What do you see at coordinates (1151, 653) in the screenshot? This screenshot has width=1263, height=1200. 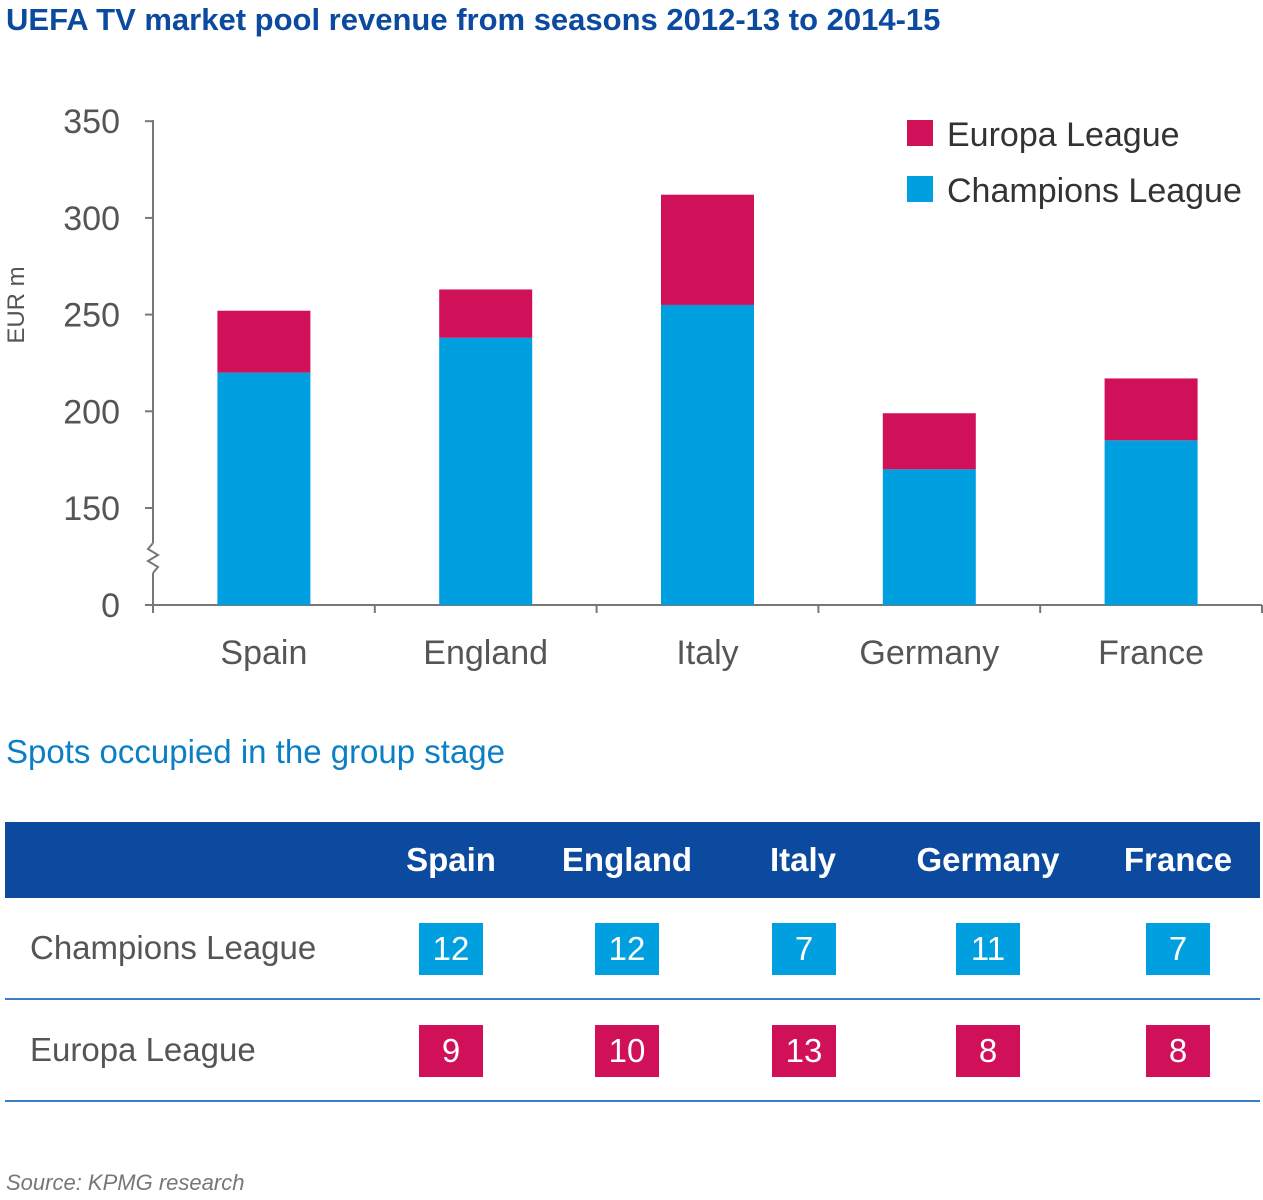 I see `x-tick-label: France` at bounding box center [1151, 653].